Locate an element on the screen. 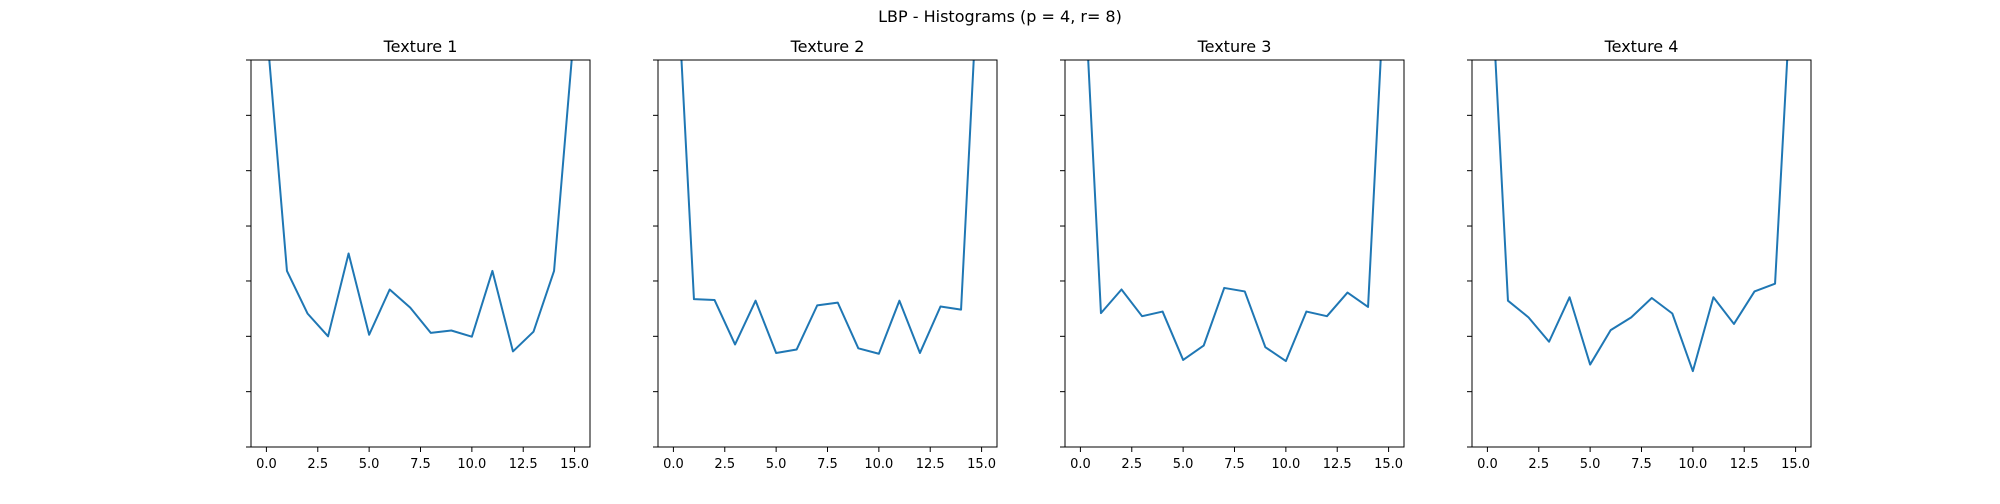 This screenshot has height=504, width=2000. subplot-2: Texture 2 0.0 2.5 5.0 7.5 10.0 12.5 15.0 is located at coordinates (825, 254).